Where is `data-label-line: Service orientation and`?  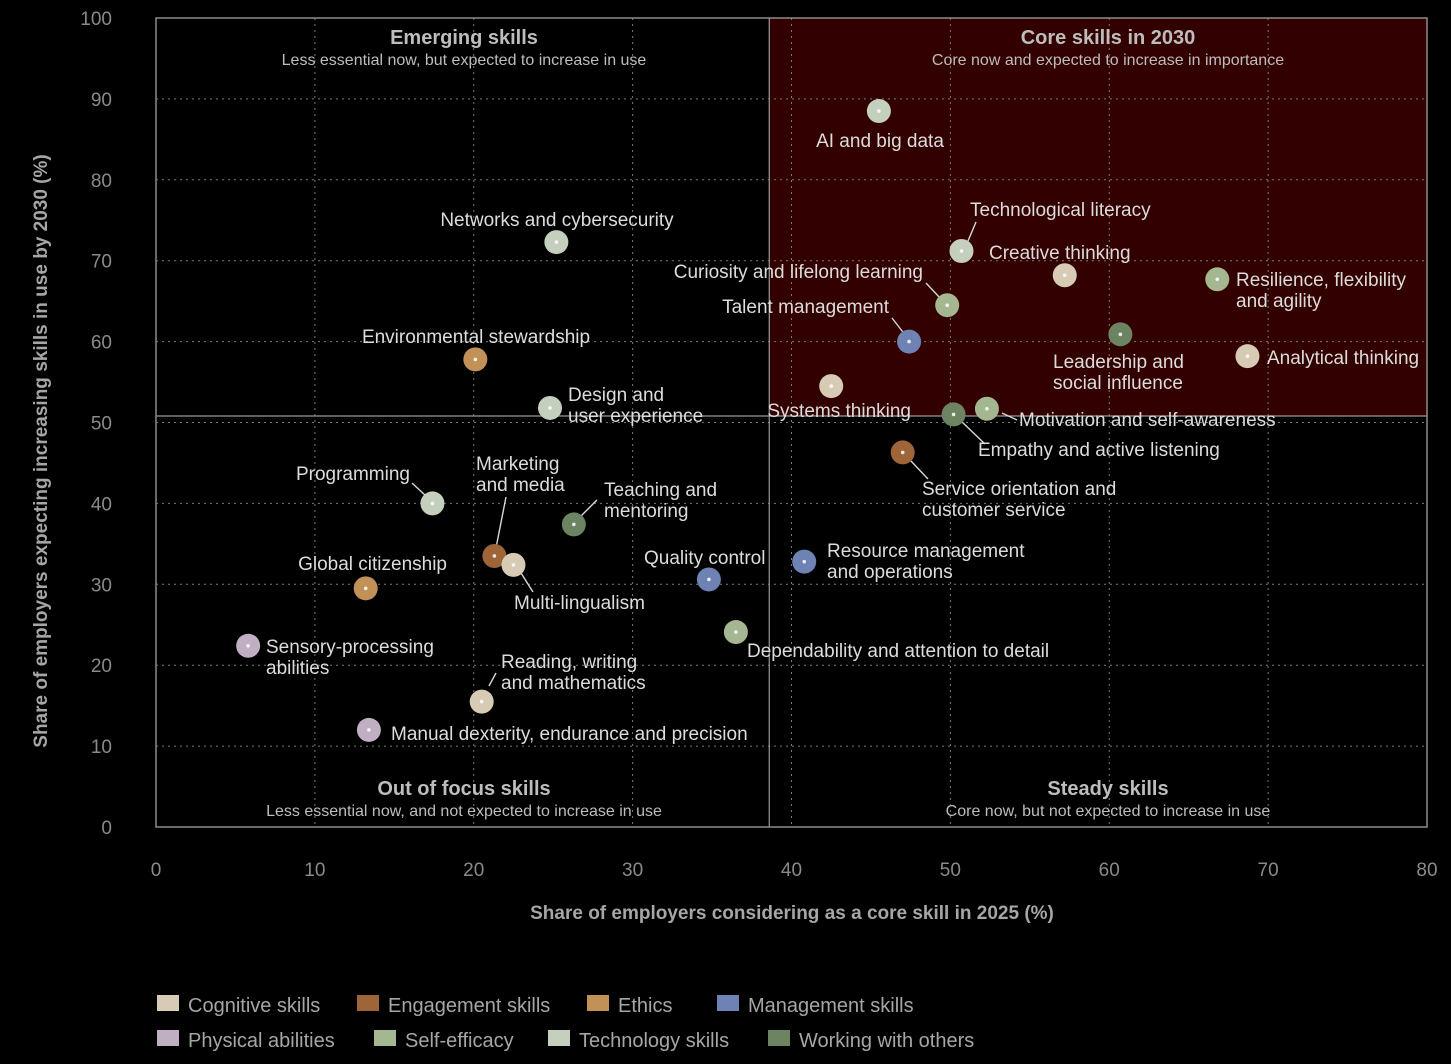
data-label-line: Service orientation and is located at coordinates (1019, 489).